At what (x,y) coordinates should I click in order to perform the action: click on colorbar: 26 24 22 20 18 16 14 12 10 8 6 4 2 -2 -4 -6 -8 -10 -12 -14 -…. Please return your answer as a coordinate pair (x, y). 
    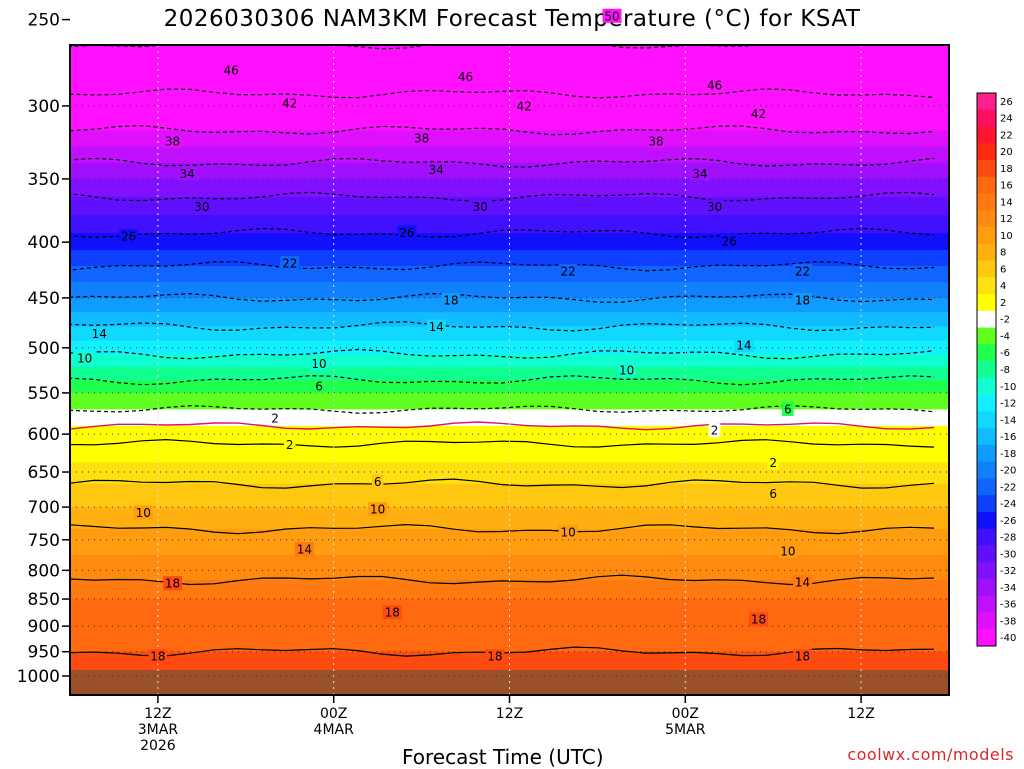
    Looking at the image, I should click on (996, 369).